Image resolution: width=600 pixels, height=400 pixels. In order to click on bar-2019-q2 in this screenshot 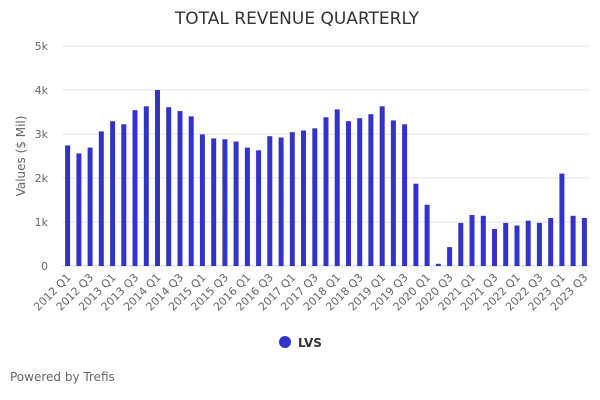, I will do `click(393, 193)`.